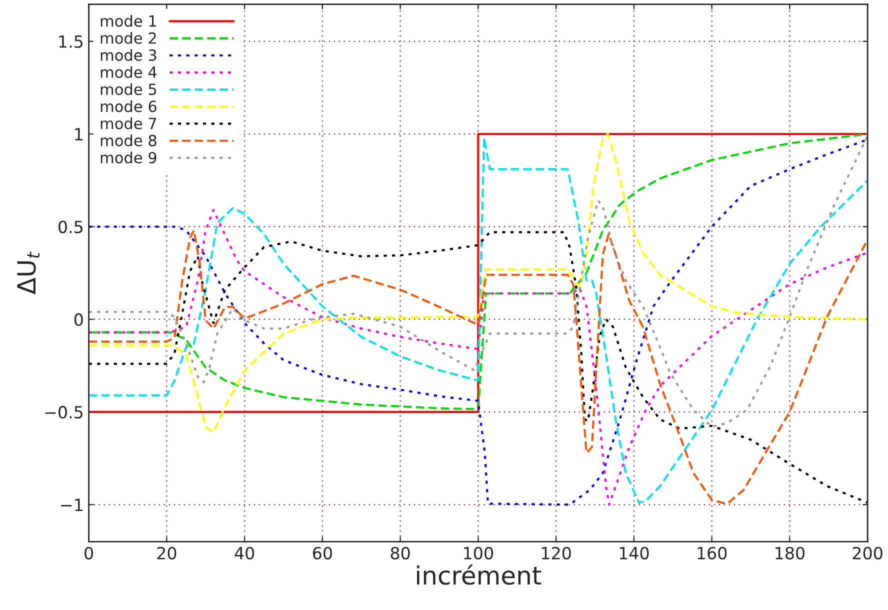 The height and width of the screenshot is (610, 888). What do you see at coordinates (712, 553) in the screenshot?
I see `x-tick-label: 160` at bounding box center [712, 553].